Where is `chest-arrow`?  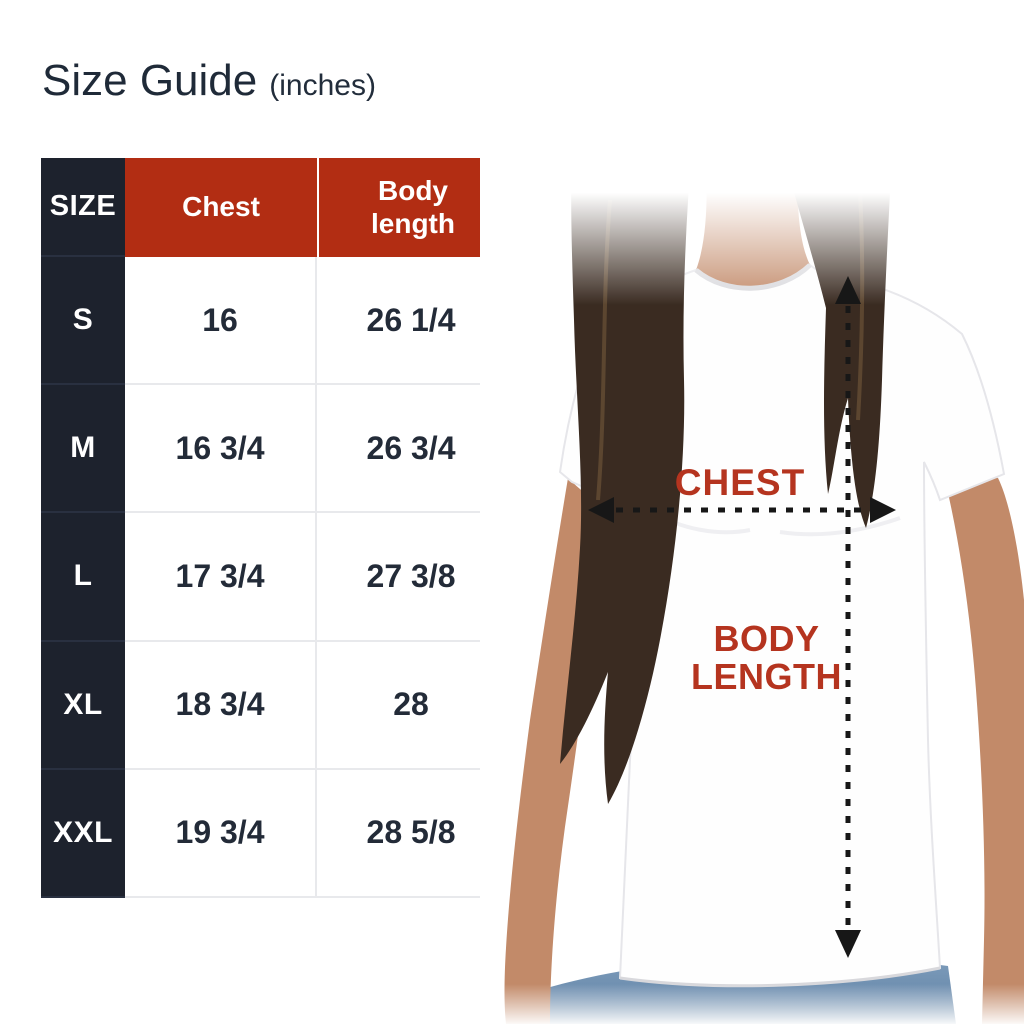 chest-arrow is located at coordinates (742, 510).